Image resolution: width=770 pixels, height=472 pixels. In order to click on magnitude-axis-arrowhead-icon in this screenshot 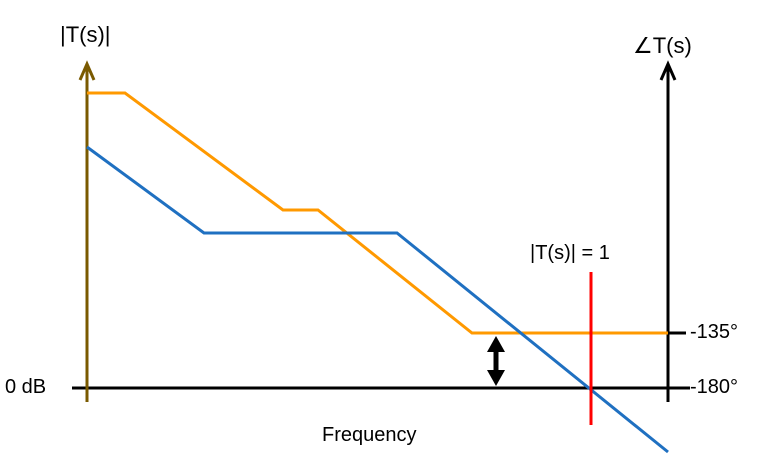, I will do `click(87, 70)`.